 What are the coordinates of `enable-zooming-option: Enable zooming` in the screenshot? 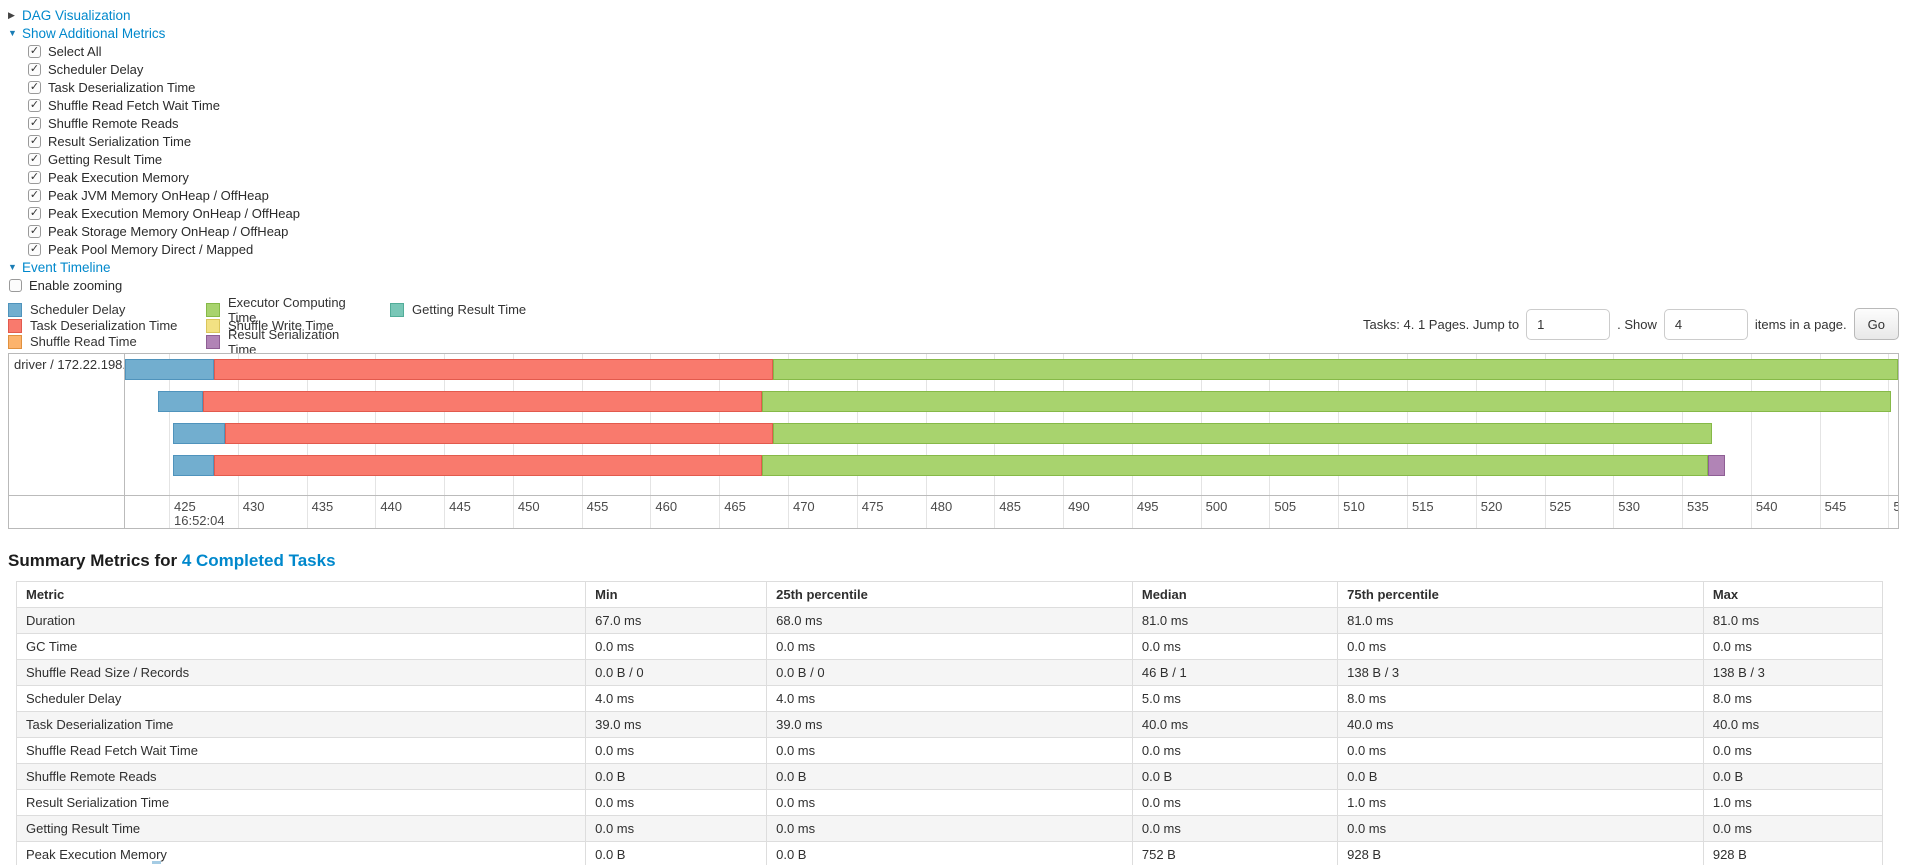 It's located at (957, 285).